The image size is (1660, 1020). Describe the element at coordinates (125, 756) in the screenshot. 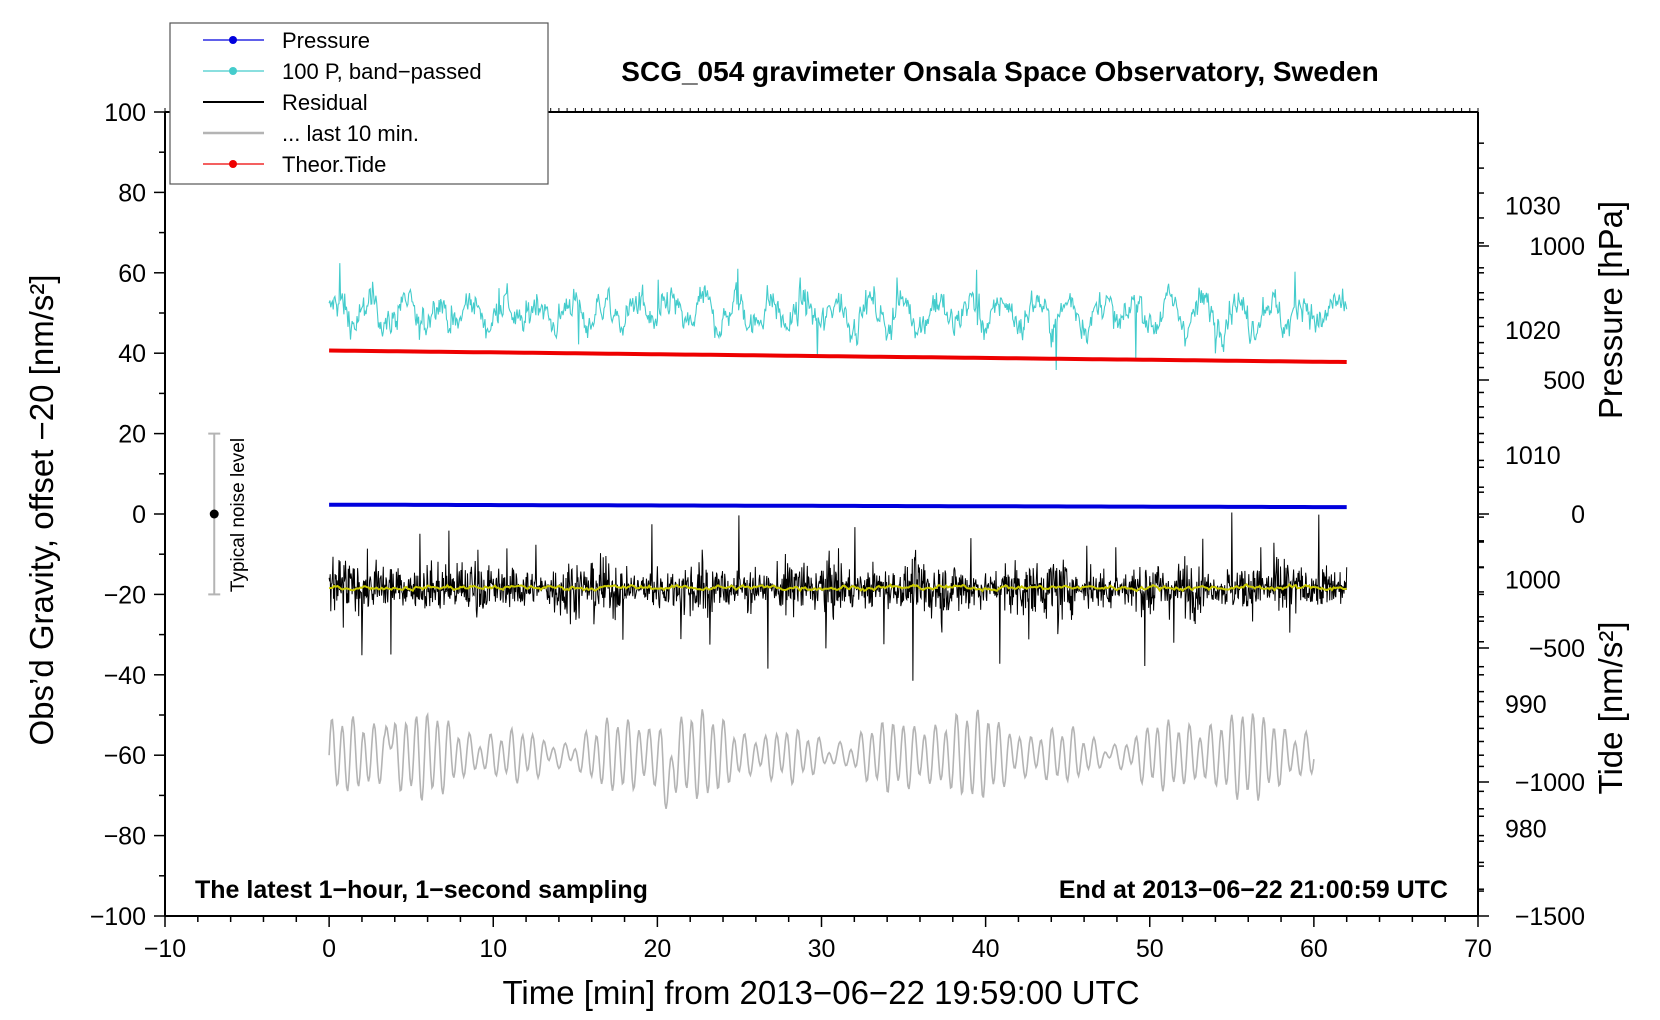

I see `y-tick-label: −60` at that location.